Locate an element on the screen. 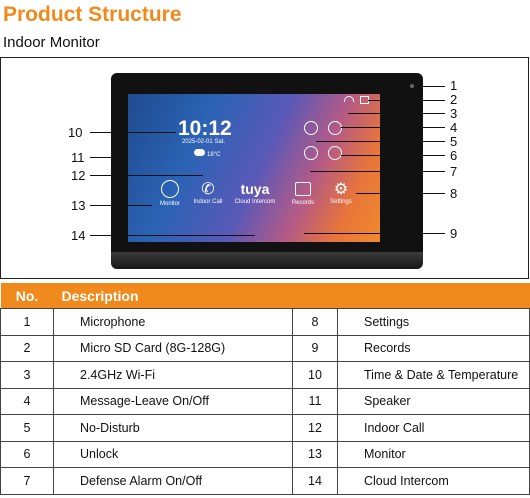 The width and height of the screenshot is (530, 498). row-no: 7 is located at coordinates (27, 481).